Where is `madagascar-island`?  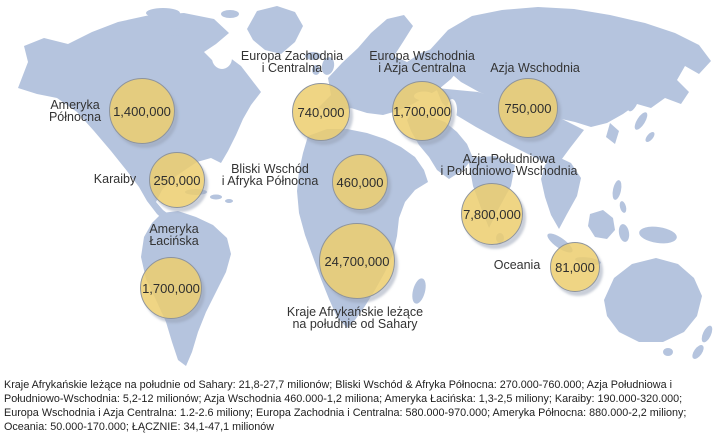
madagascar-island is located at coordinates (419, 291).